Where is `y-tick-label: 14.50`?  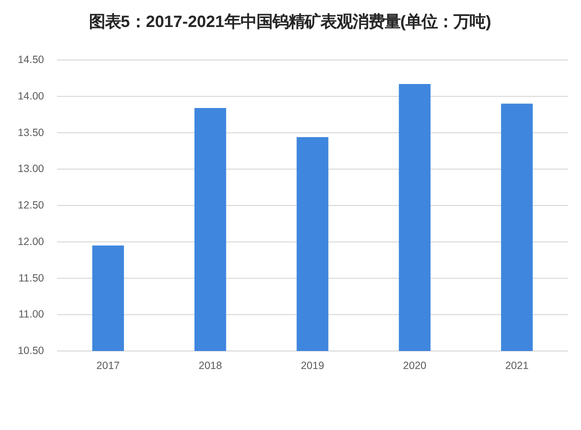
y-tick-label: 14.50 is located at coordinates (31, 60).